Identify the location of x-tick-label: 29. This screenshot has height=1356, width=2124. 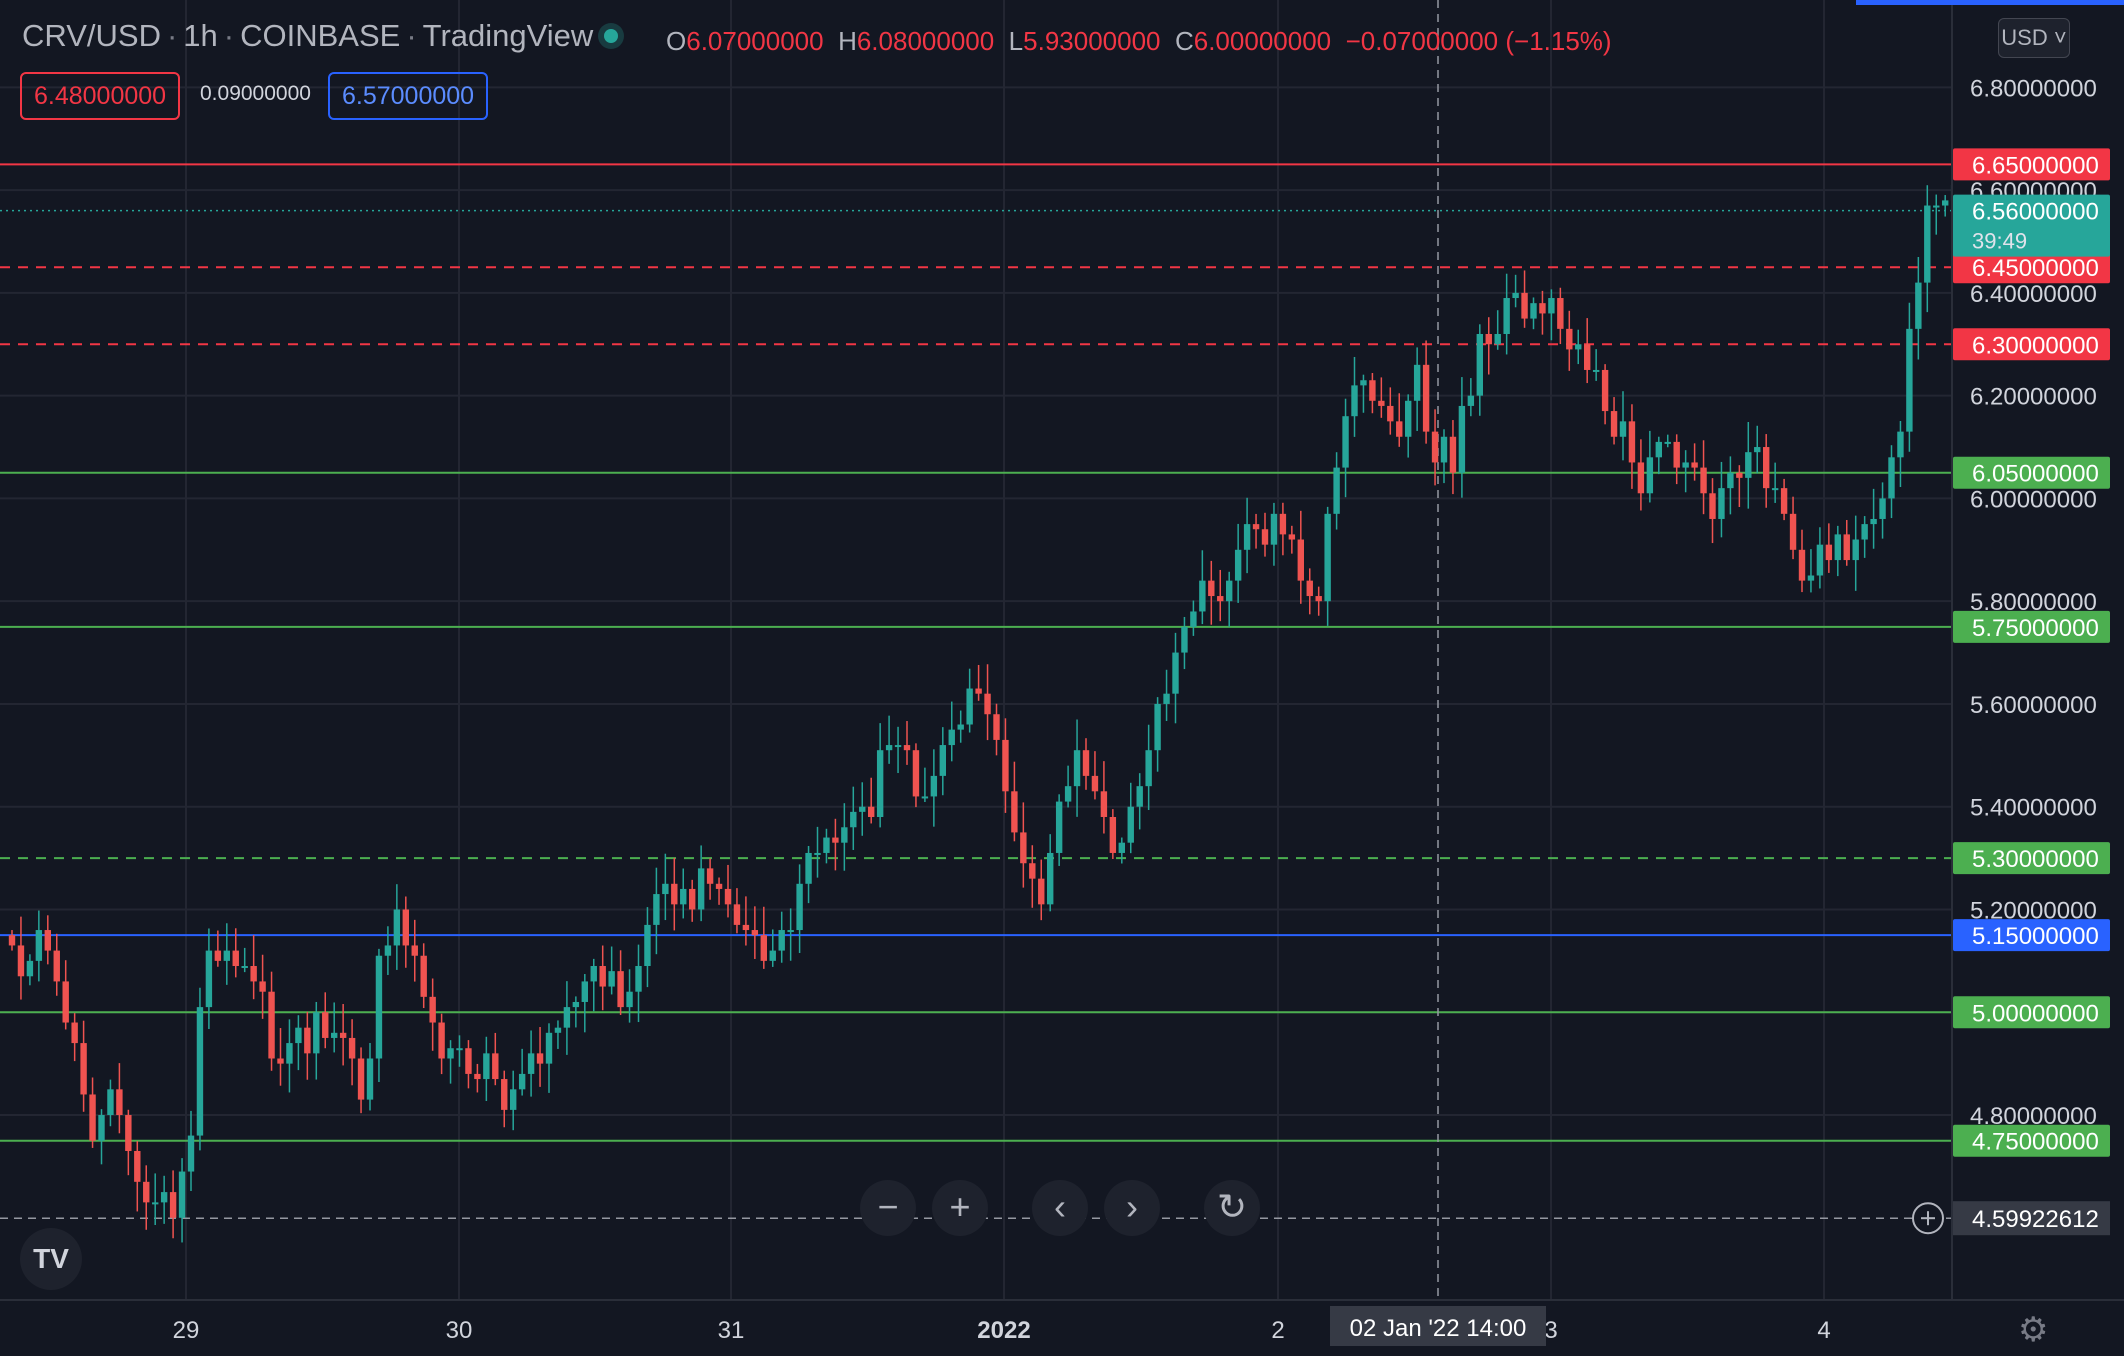
(186, 1330).